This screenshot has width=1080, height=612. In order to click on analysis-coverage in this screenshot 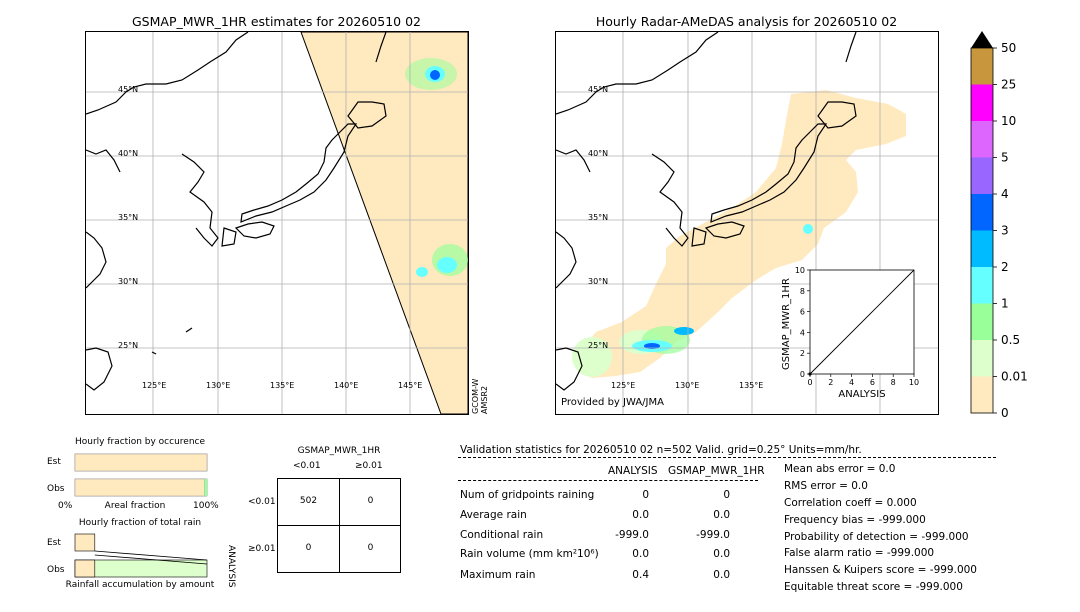, I will do `click(742, 234)`.